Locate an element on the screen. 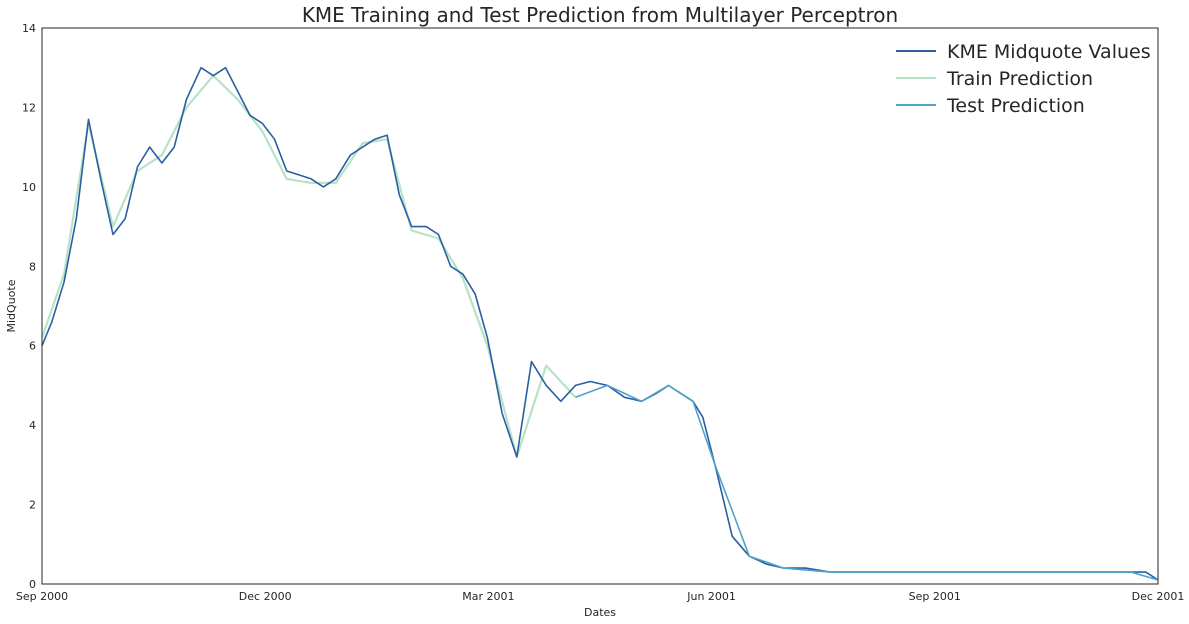 The width and height of the screenshot is (1189, 624). x-tick-label: Jun 2001 is located at coordinates (711, 596).